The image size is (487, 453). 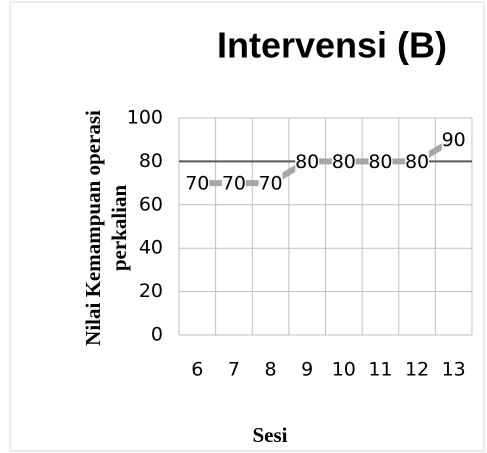 What do you see at coordinates (307, 370) in the screenshot?
I see `x-tick-label: 9` at bounding box center [307, 370].